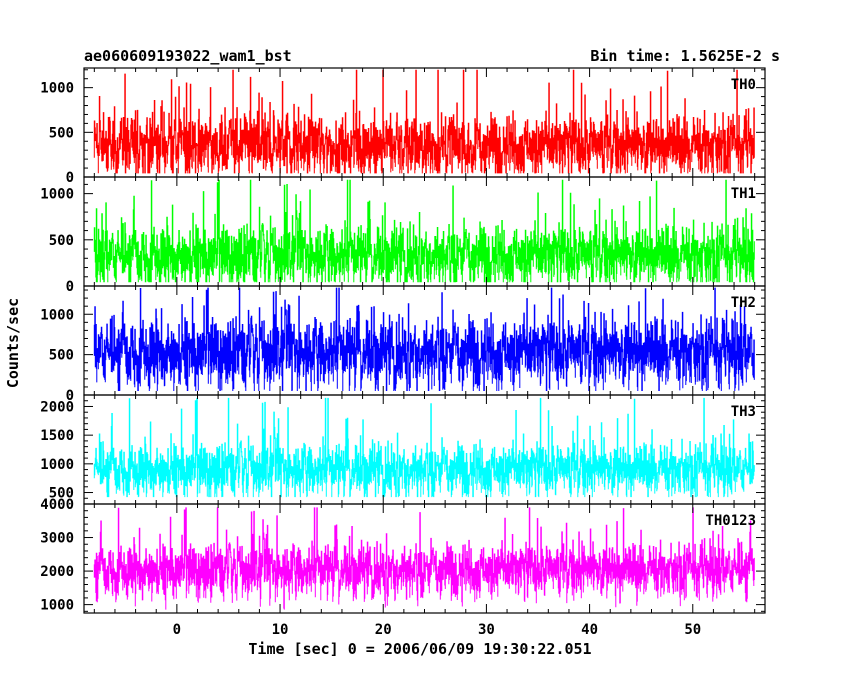 This screenshot has width=850, height=684. What do you see at coordinates (743, 85) in the screenshot?
I see `legend-label-th0: TH0` at bounding box center [743, 85].